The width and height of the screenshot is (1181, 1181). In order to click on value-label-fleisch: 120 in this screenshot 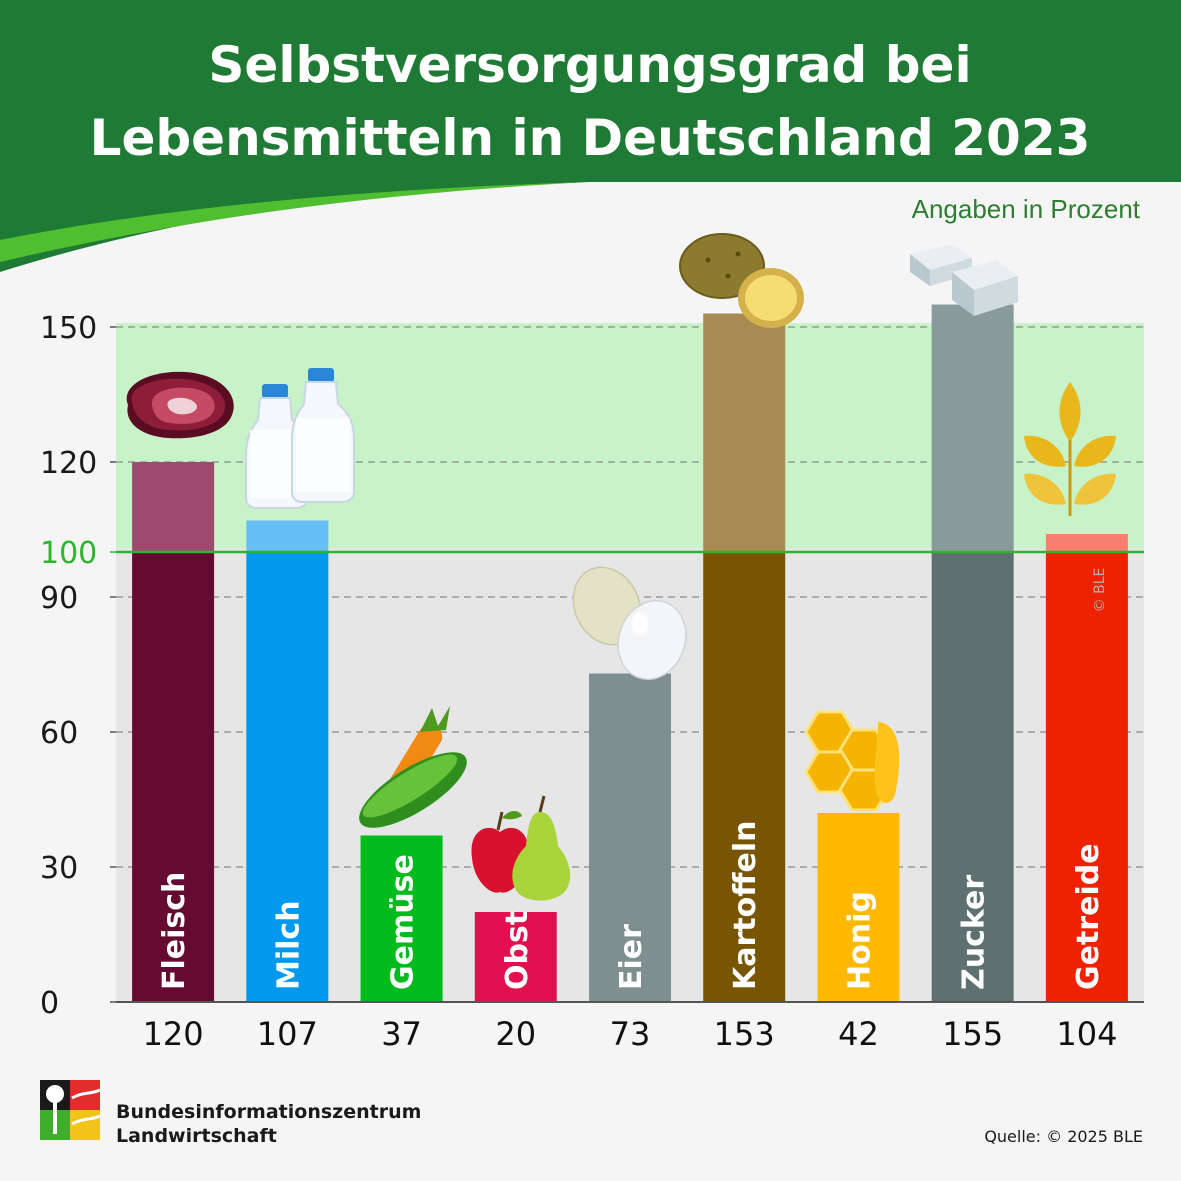, I will do `click(173, 1034)`.